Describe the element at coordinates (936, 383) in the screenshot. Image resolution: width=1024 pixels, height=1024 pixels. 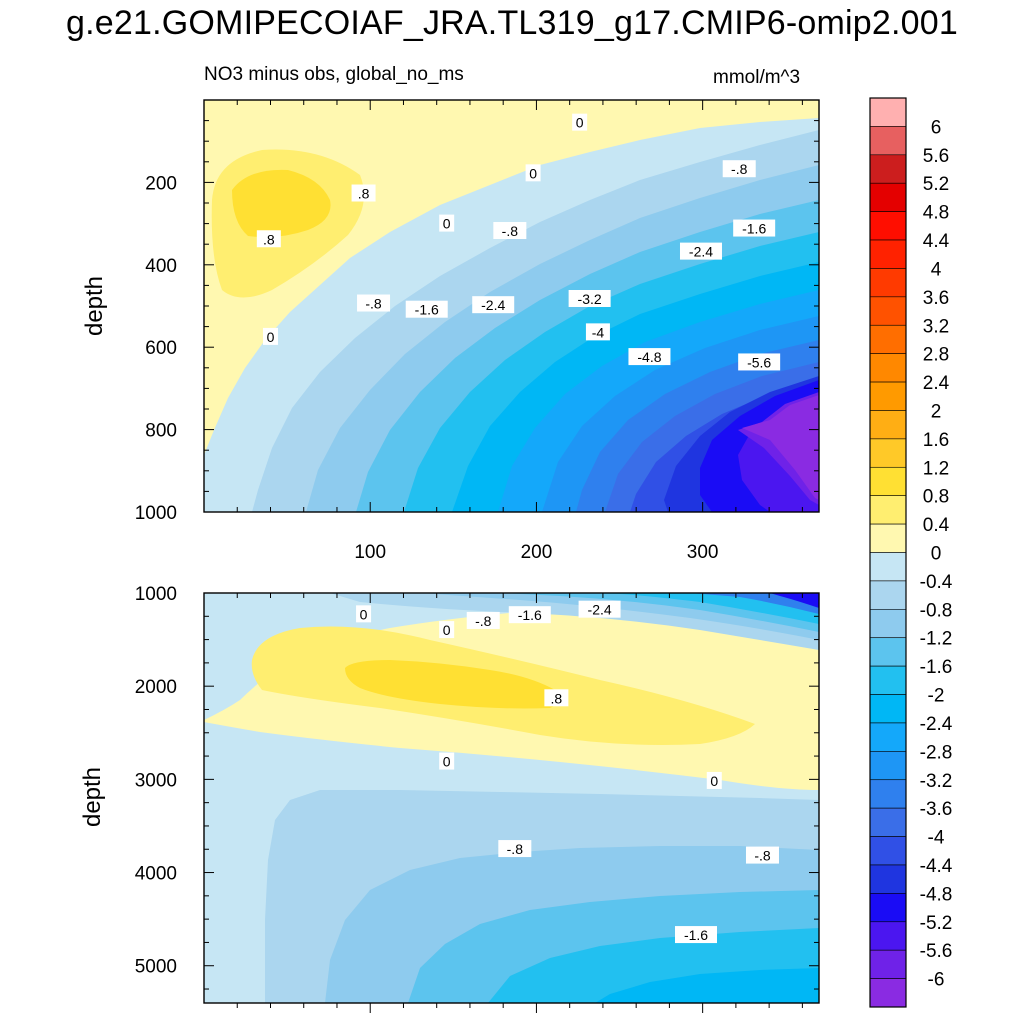
I see `colorbar-label: 2.4` at that location.